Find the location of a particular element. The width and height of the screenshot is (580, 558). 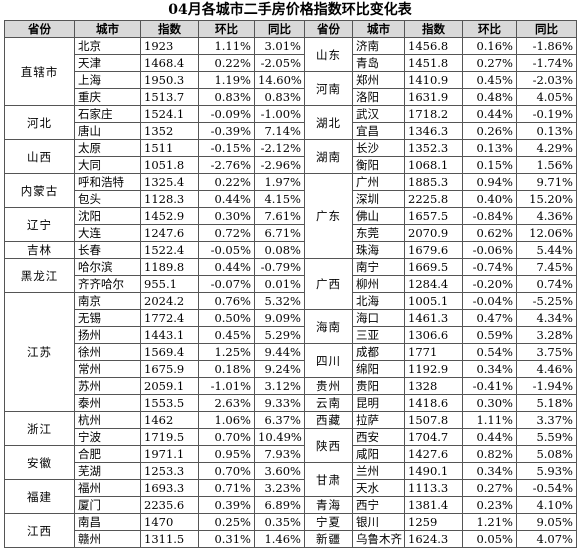

yoy-cell: 14.60% is located at coordinates (279, 80).